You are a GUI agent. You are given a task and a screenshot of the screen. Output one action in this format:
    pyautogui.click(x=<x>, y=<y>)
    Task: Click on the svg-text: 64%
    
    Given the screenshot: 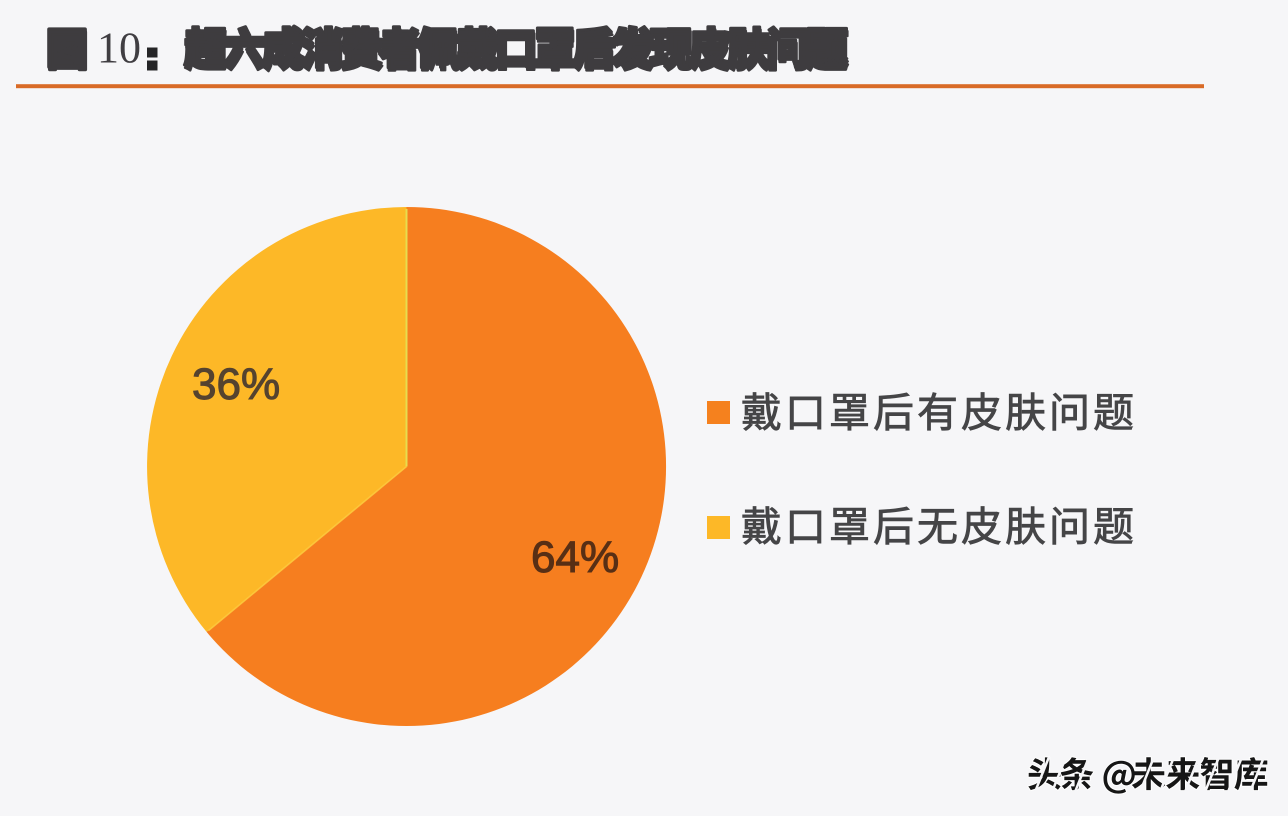 What is the action you would take?
    pyautogui.click(x=575, y=557)
    